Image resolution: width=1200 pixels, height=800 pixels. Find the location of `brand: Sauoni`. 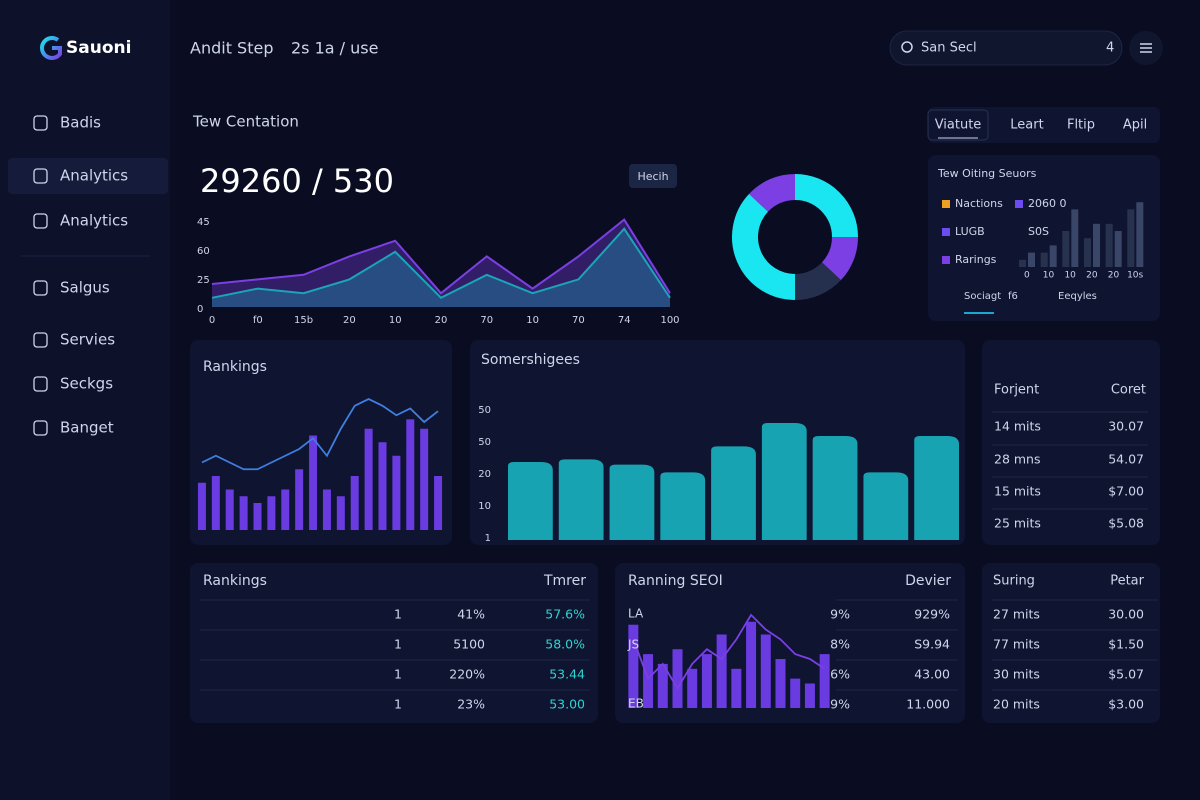

brand: Sauoni is located at coordinates (98, 48).